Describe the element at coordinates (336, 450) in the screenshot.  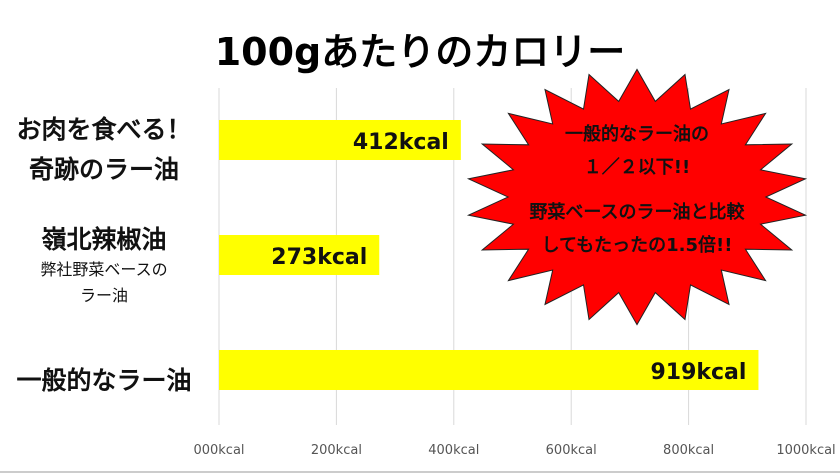
I see `x-tick-label-1: 200kcal` at that location.